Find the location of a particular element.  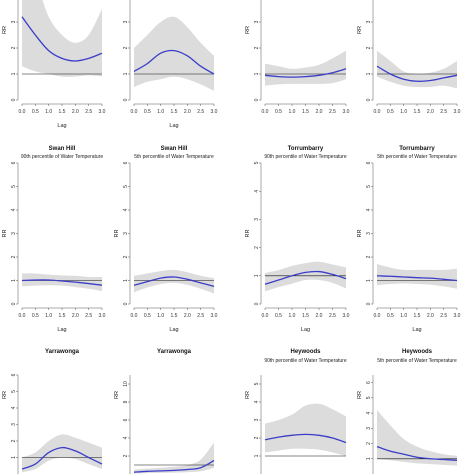

chart-panel-1: 0 1 2 3 0.0 0.5 1.0 1.5 2.0 2.5 3.0 Lag RR is located at coordinates (54, 64).